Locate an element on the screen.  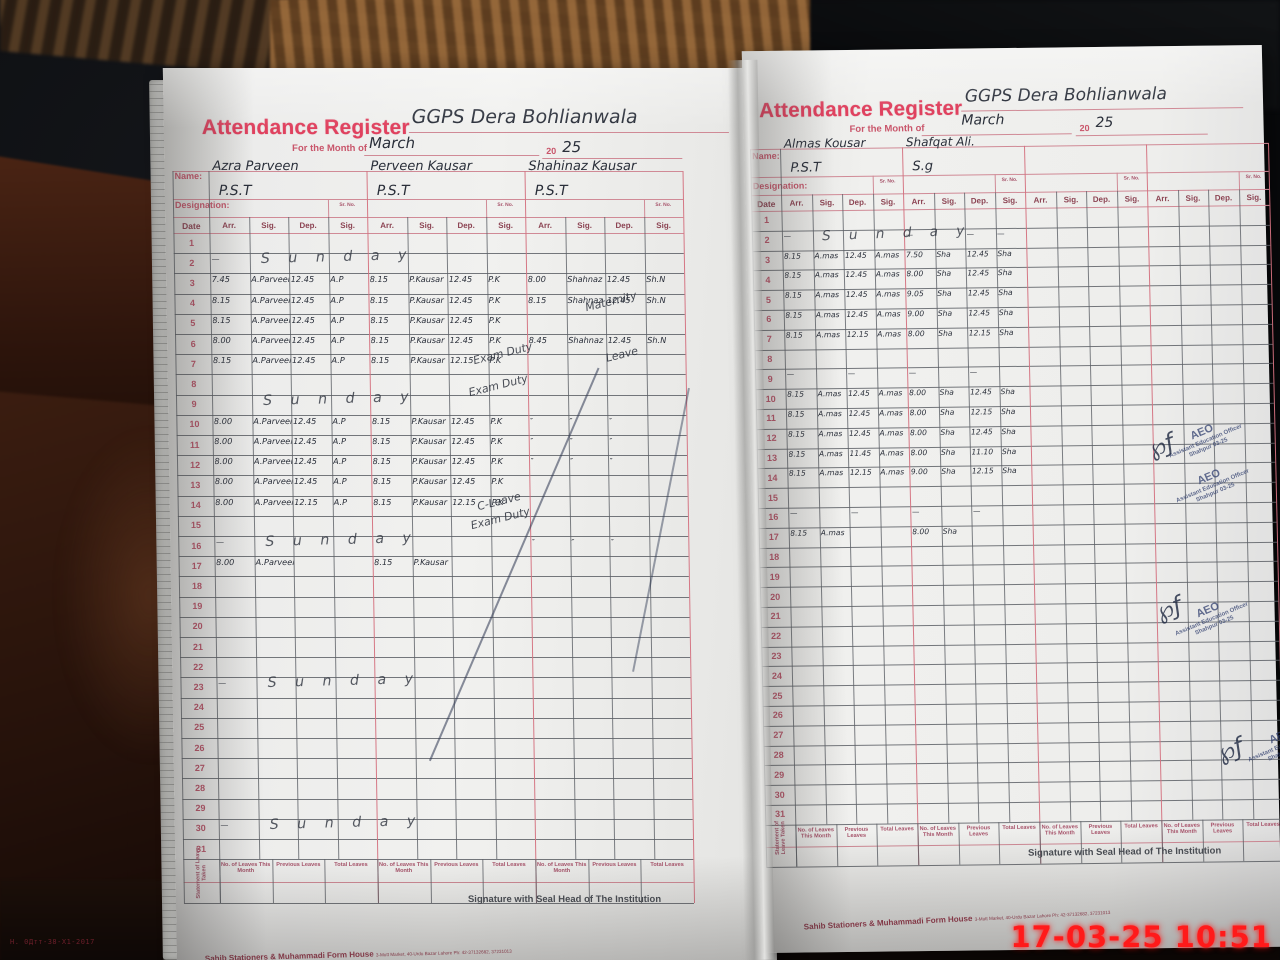
leave-col-3-1: No. of Leaves This Month is located at coordinates (1060, 830).